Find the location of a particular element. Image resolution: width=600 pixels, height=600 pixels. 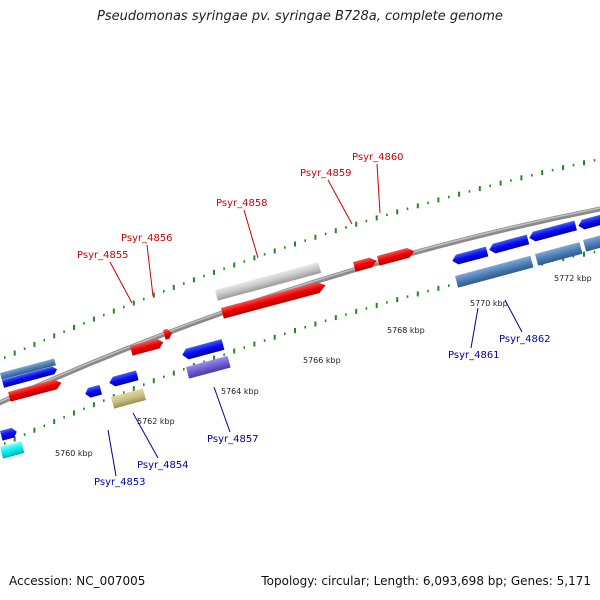

label-psyr-4859: Psyr_4859 is located at coordinates (326, 173).